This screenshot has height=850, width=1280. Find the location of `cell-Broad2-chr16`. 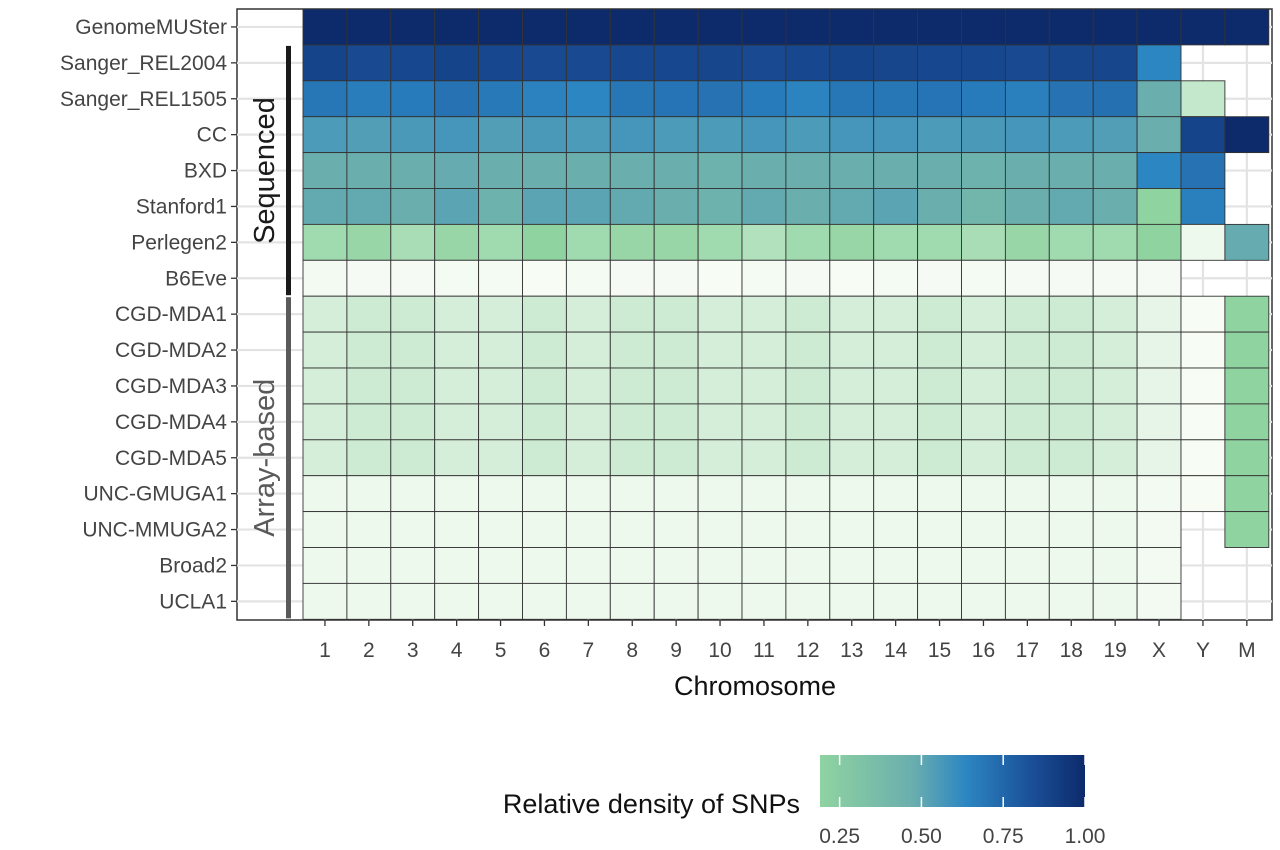

cell-Broad2-chr16 is located at coordinates (983, 565).